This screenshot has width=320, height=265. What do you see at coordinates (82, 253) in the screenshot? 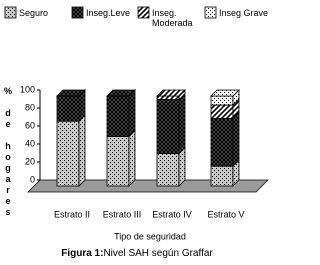
I see `caption-label: Figura 1:` at bounding box center [82, 253].